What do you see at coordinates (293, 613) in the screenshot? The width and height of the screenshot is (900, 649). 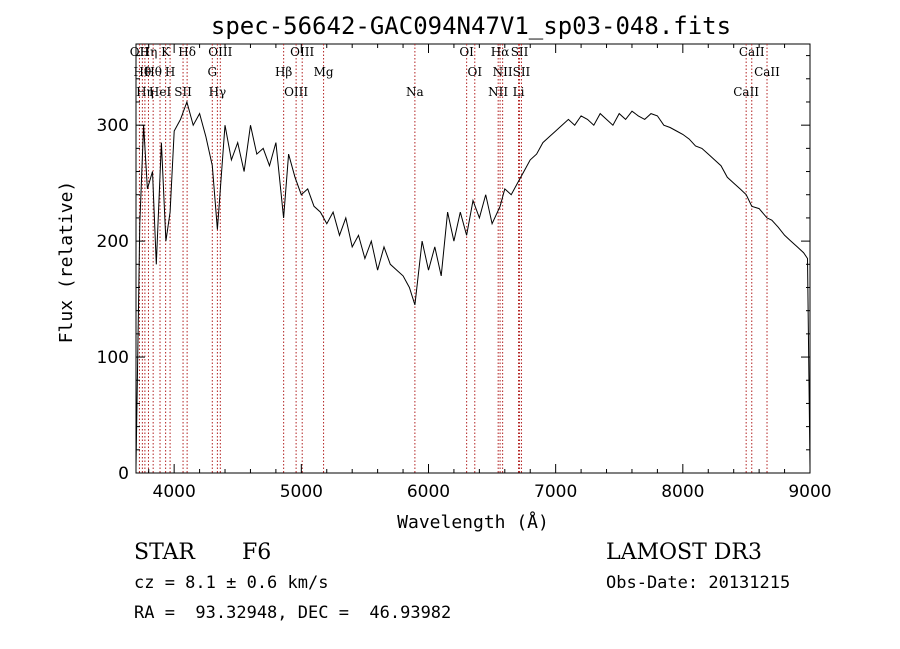 I see `coordinates: RA = 93.32948, DEC = 46.93982` at bounding box center [293, 613].